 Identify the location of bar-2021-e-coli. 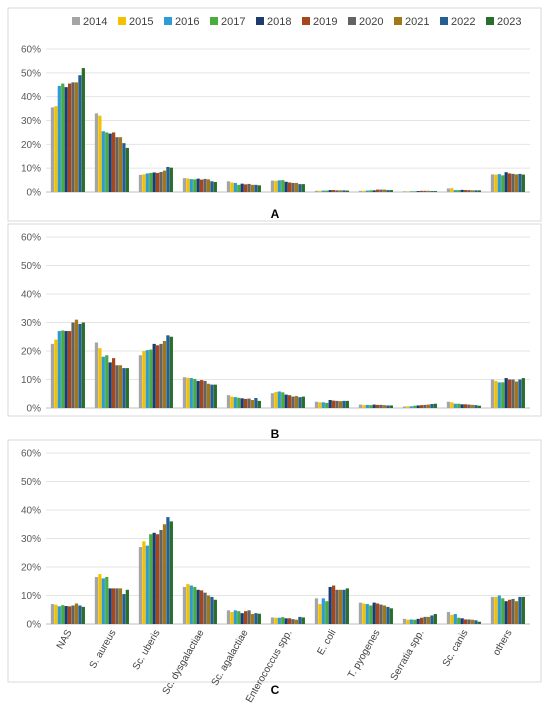
(340, 191).